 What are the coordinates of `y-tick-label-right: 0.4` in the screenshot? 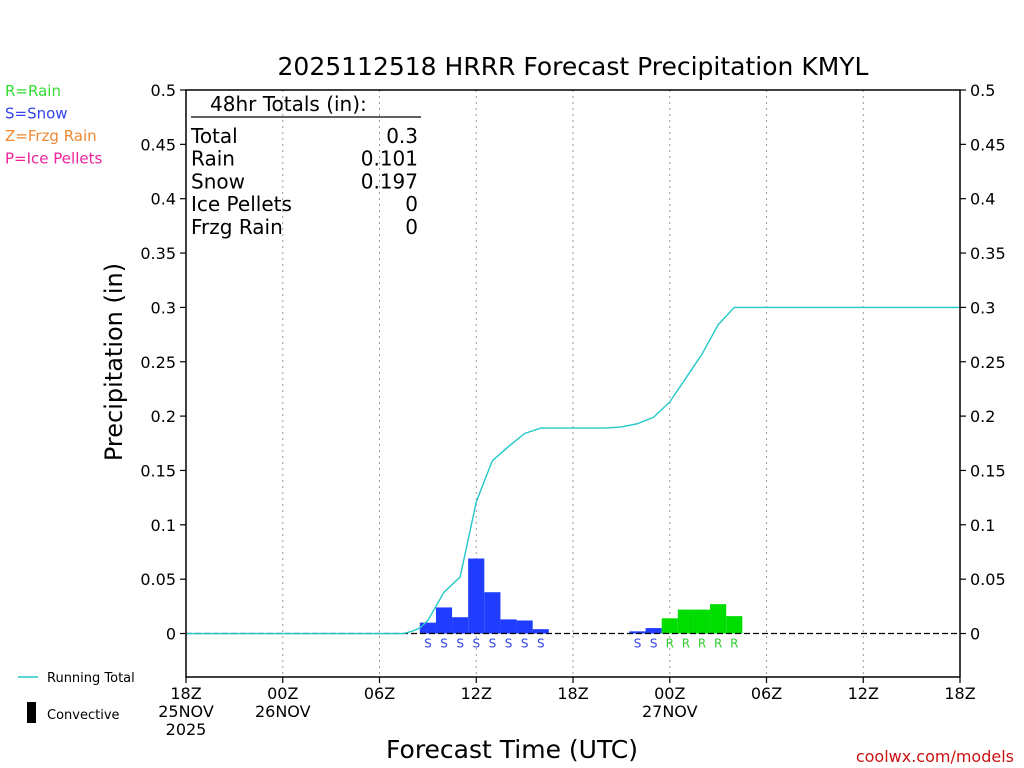 It's located at (982, 199).